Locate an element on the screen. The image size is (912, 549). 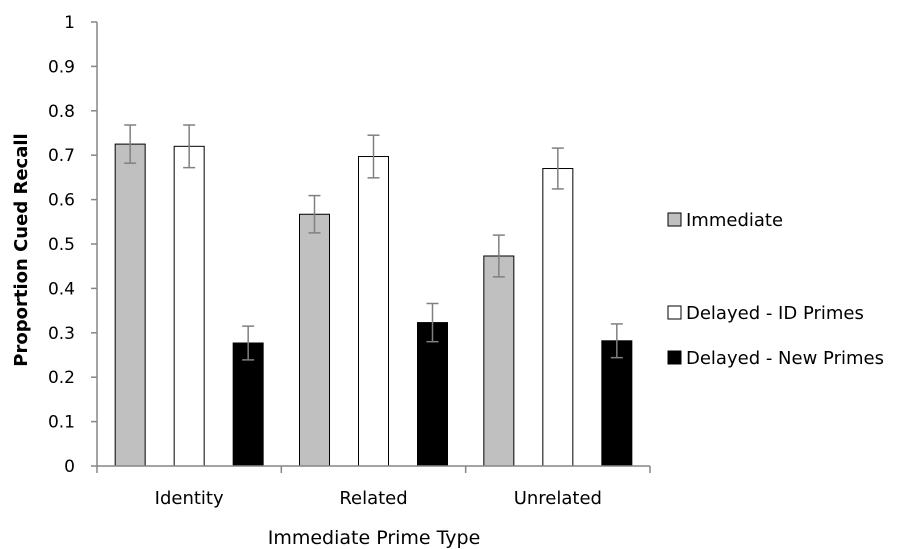
category-label: Unrelated is located at coordinates (558, 498).